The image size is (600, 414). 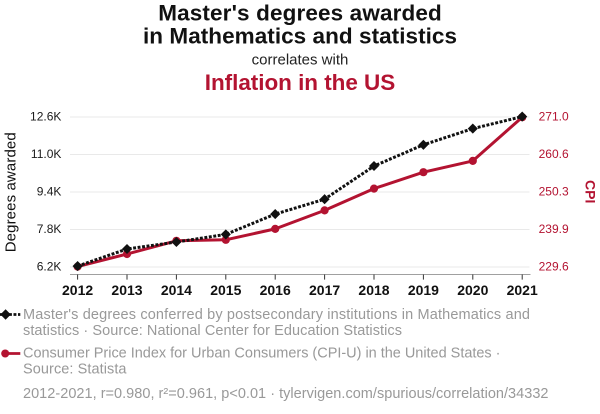 What do you see at coordinates (225, 290) in the screenshot?
I see `svg-text: 2015` at bounding box center [225, 290].